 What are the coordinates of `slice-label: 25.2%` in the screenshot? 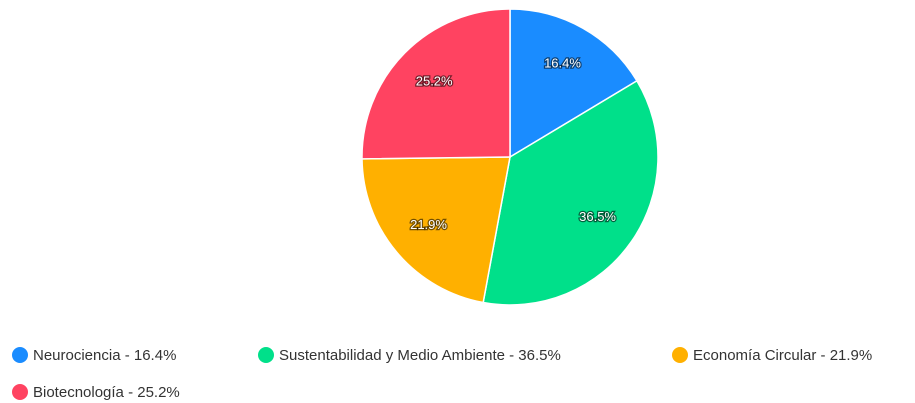 It's located at (434, 81).